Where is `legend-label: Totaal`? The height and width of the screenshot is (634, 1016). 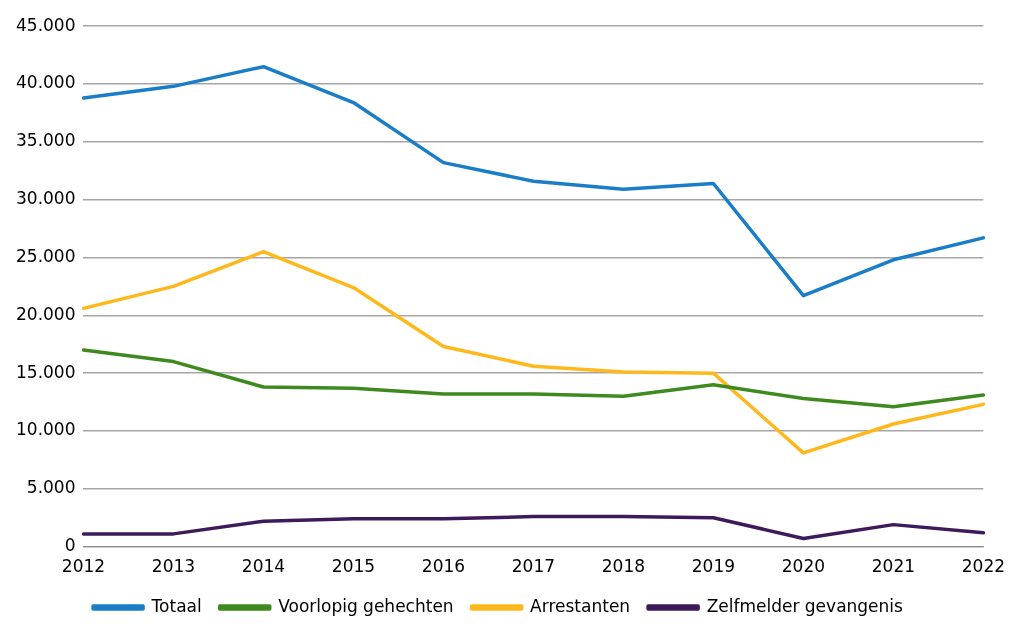 legend-label: Totaal is located at coordinates (176, 605).